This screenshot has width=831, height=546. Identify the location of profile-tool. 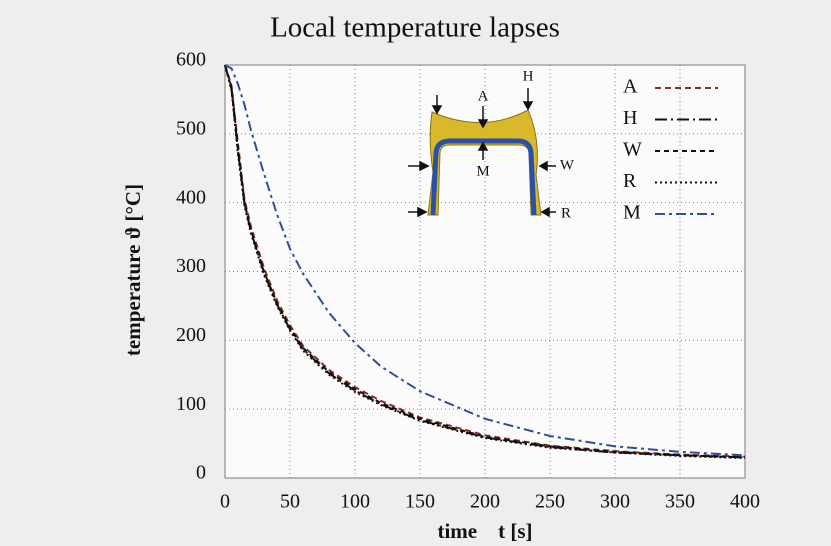
(483, 177).